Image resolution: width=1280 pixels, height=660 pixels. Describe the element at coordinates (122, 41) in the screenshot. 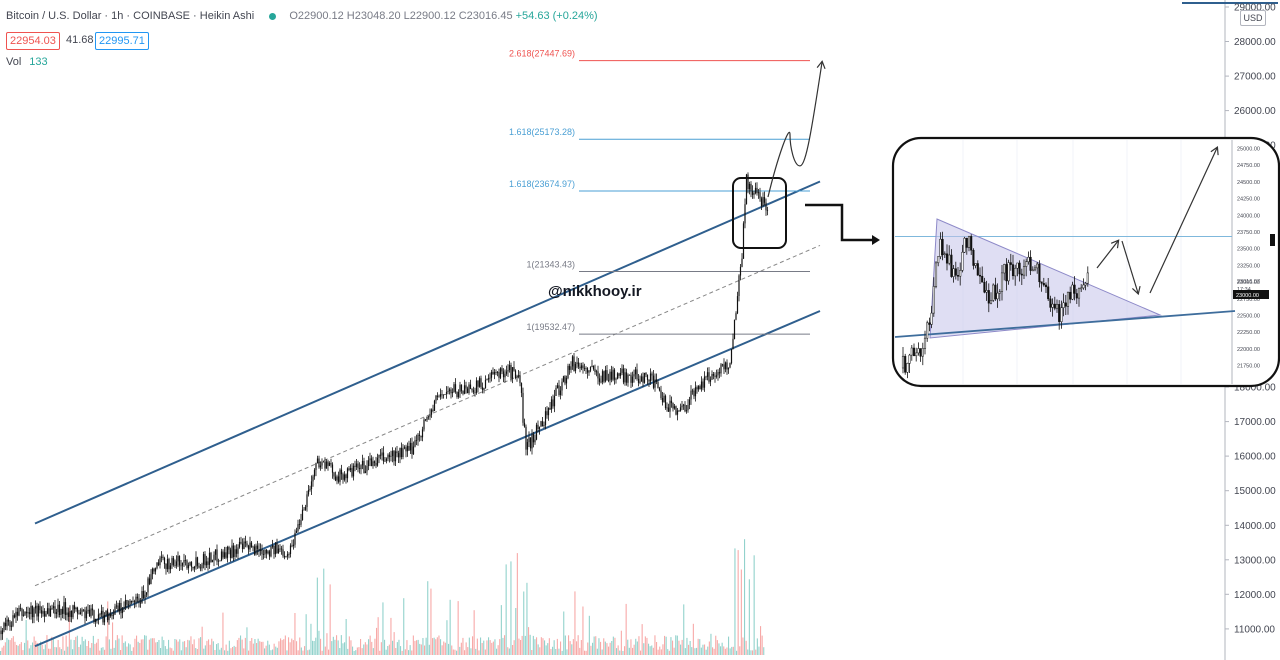

I see `buy-button: 22995.71` at that location.